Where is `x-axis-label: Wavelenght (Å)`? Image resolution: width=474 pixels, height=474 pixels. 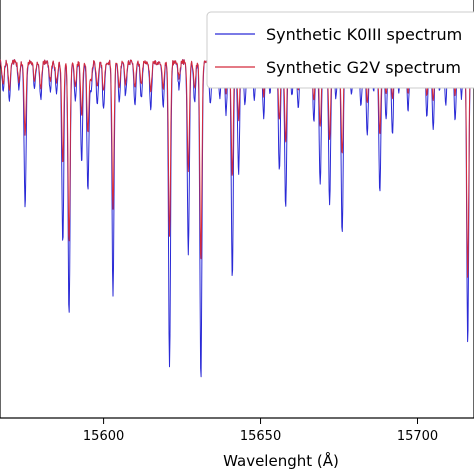 x-axis-label: Wavelenght (Å) is located at coordinates (281, 460).